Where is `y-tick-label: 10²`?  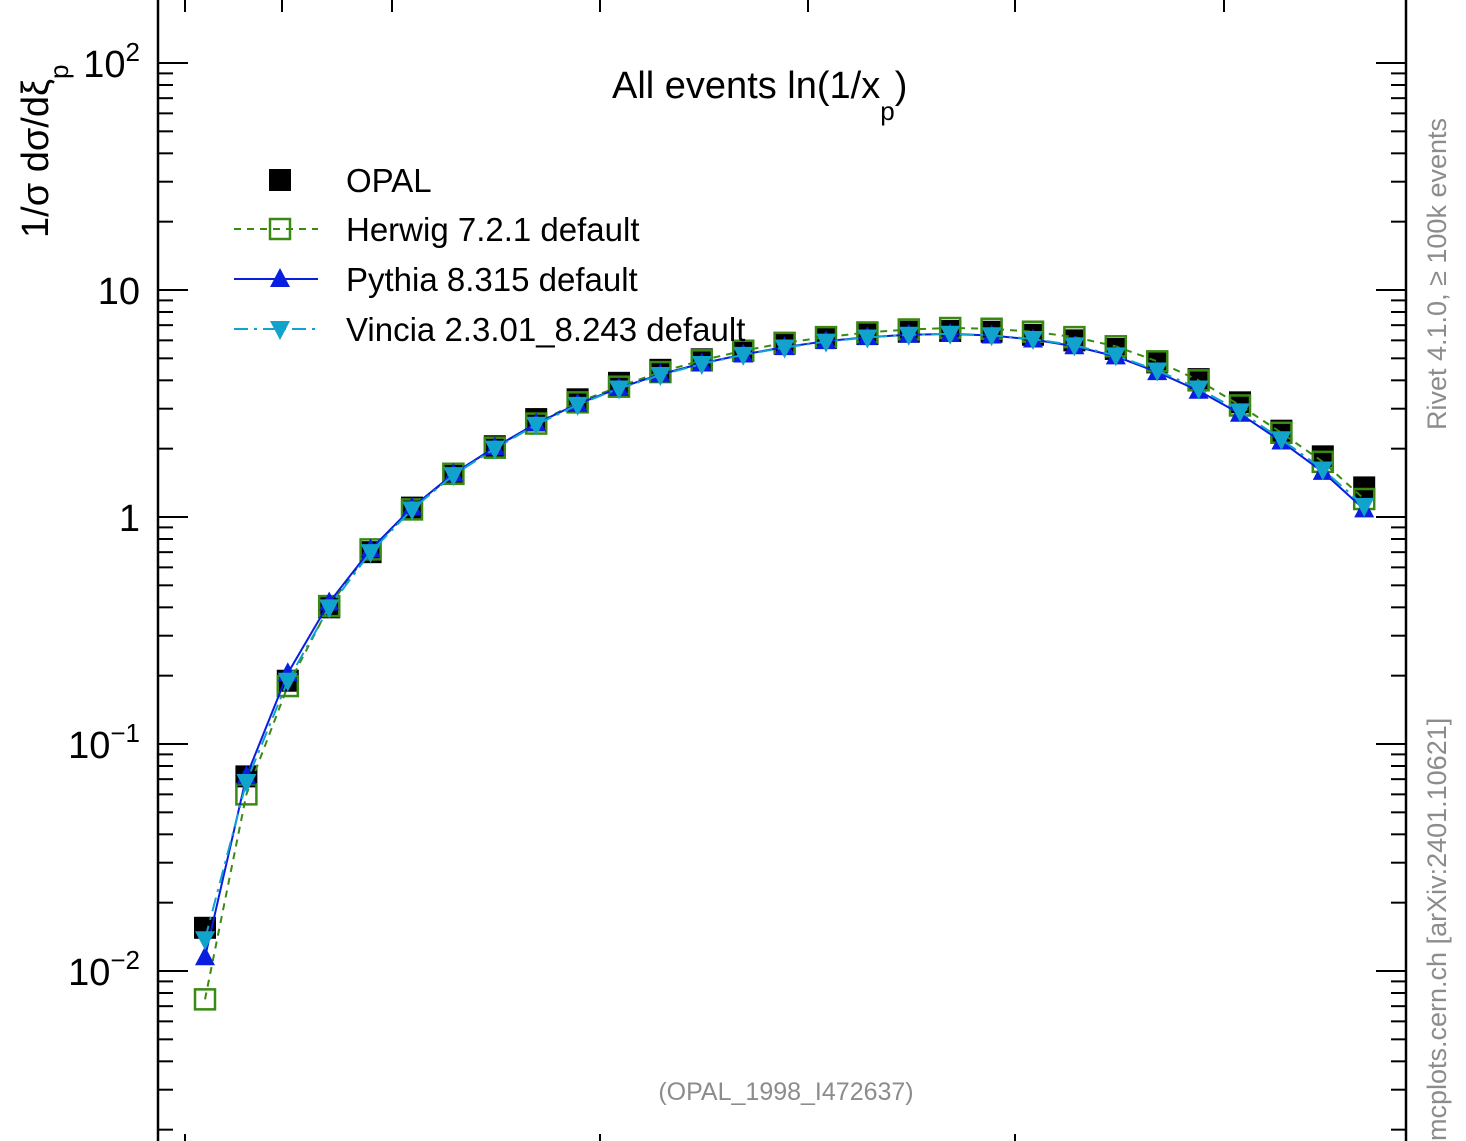
y-tick-label: 10² is located at coordinates (111, 61).